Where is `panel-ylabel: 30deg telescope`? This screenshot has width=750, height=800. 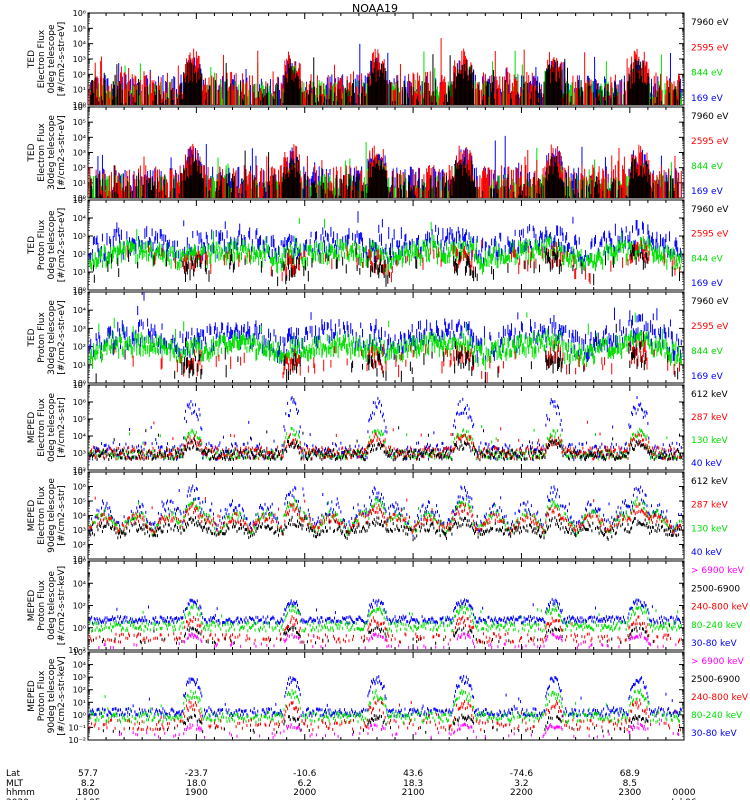
panel-ylabel: 30deg telescope is located at coordinates (52, 152).